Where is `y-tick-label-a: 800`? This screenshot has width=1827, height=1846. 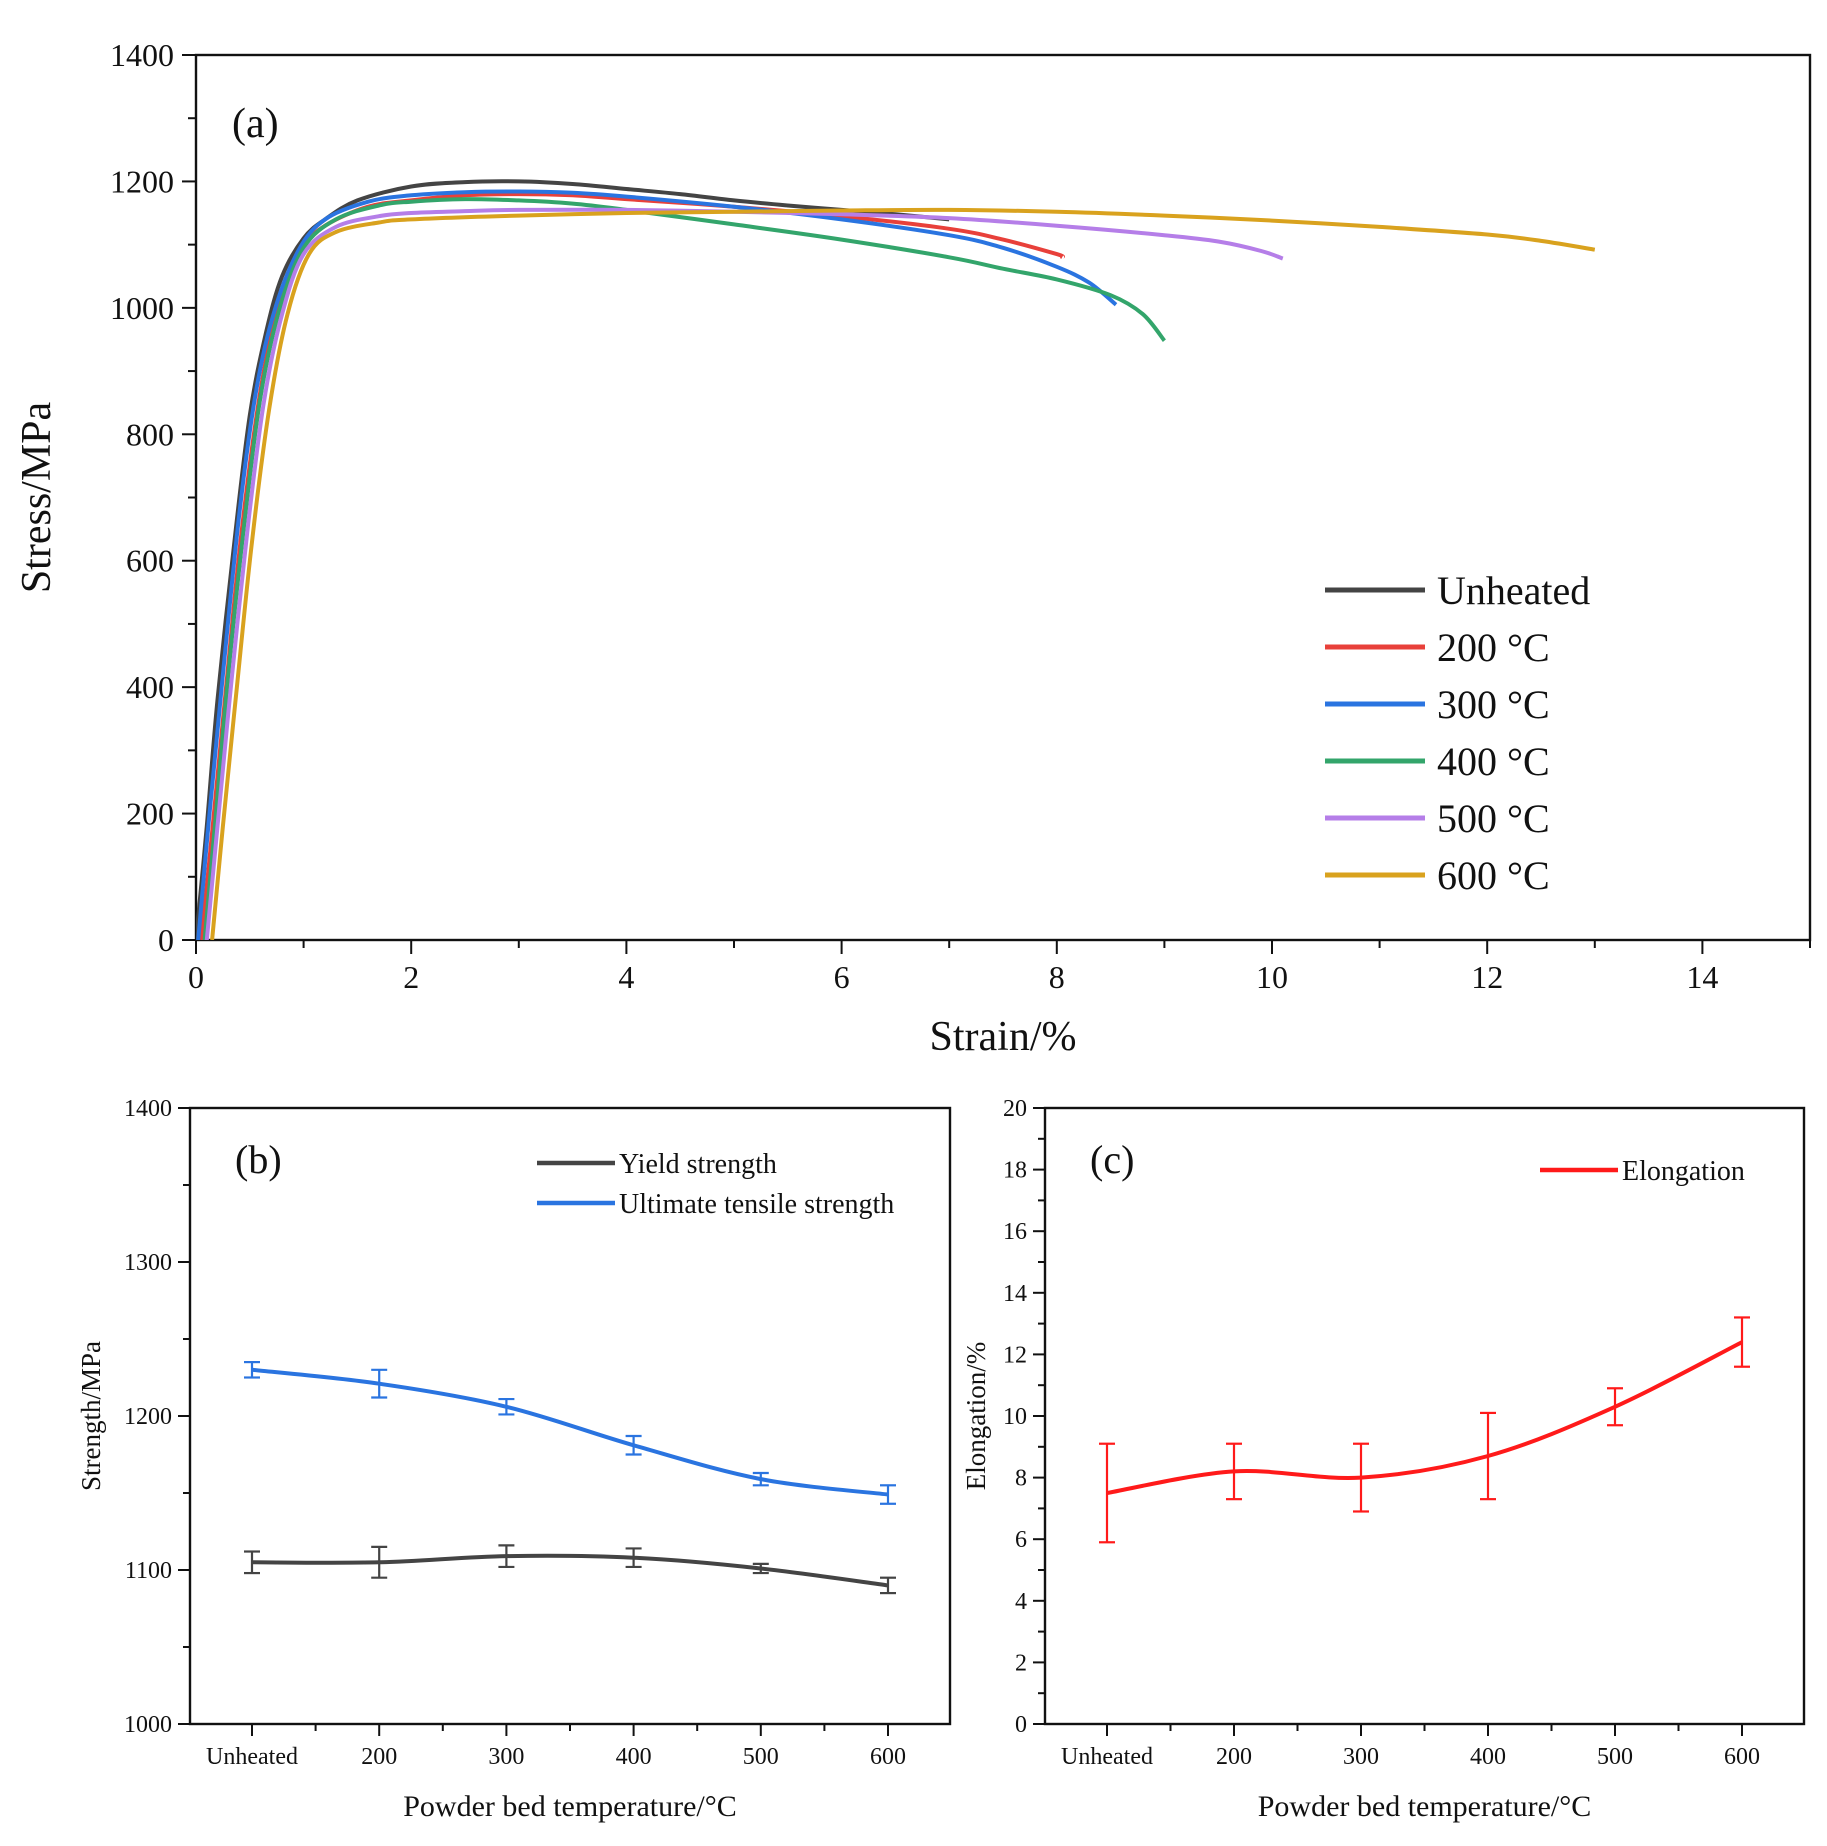
y-tick-label-a: 800 is located at coordinates (150, 434).